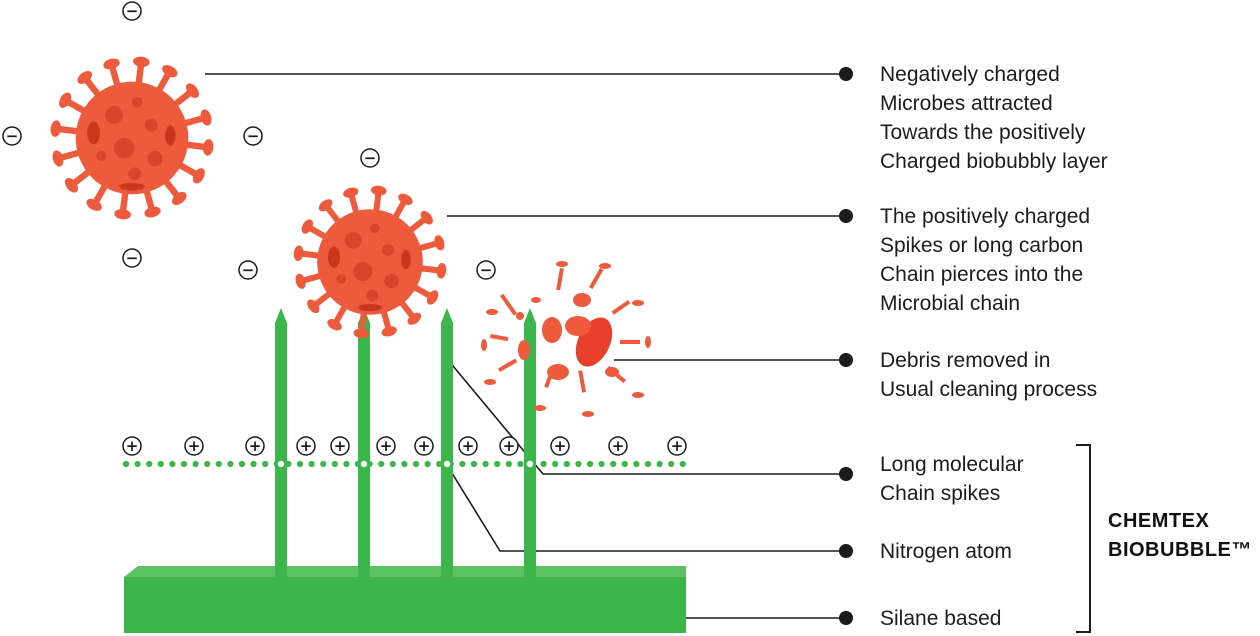 This screenshot has width=1260, height=636. I want to click on label-nitrogen: Nitrogen atom, so click(946, 551).